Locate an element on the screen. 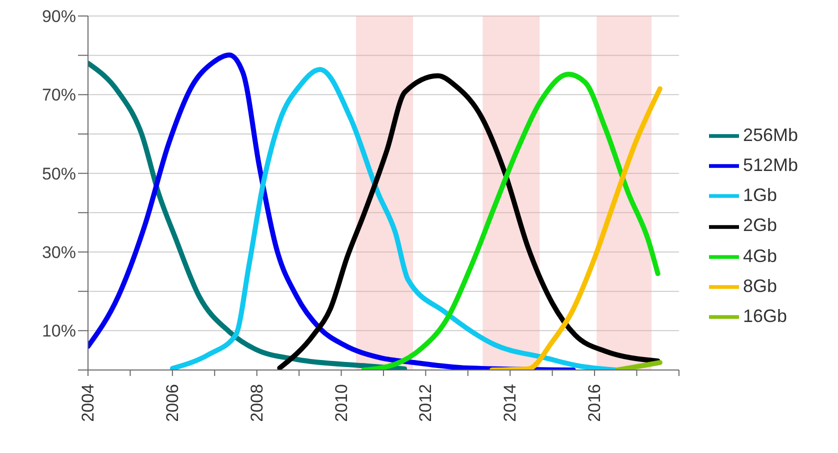  x-tick-label: 2004 is located at coordinates (88, 403).